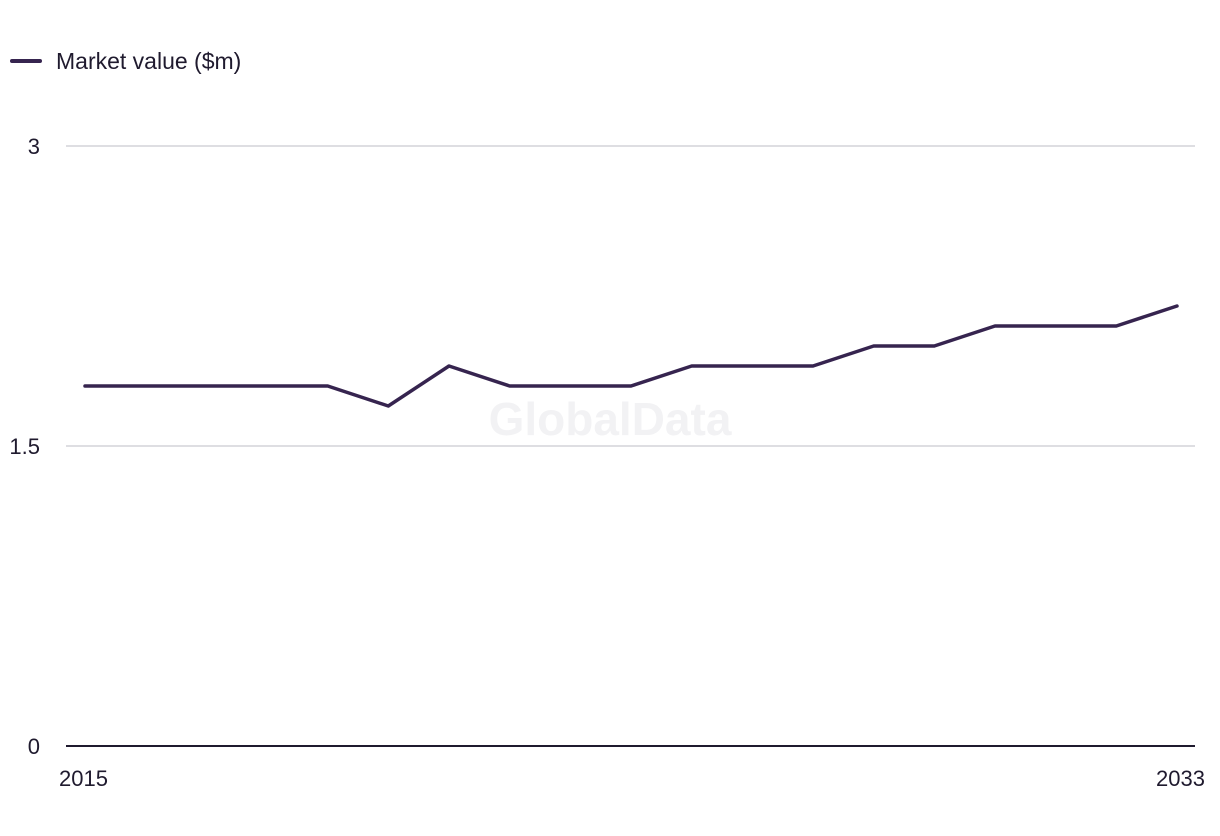 The height and width of the screenshot is (836, 1220). What do you see at coordinates (149, 60) in the screenshot?
I see `legend-label: Market value ($m)` at bounding box center [149, 60].